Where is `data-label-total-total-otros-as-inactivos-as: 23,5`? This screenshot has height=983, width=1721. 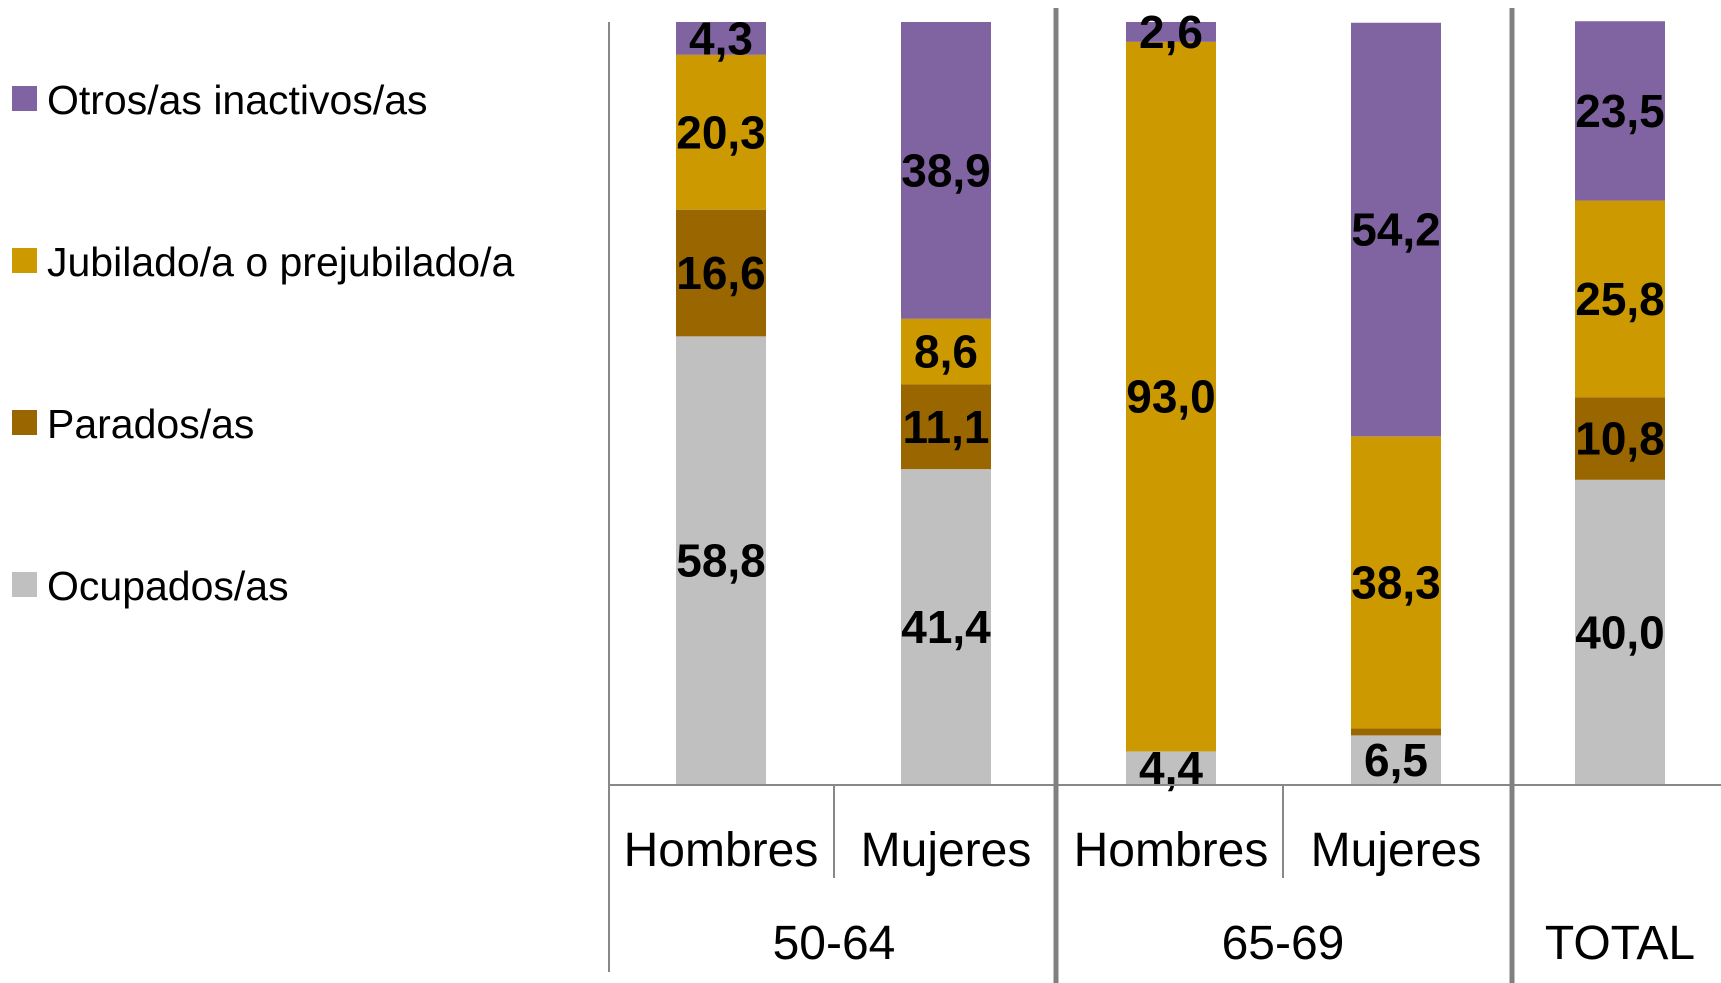 data-label-total-total-otros-as-inactivos-as: 23,5 is located at coordinates (1620, 111).